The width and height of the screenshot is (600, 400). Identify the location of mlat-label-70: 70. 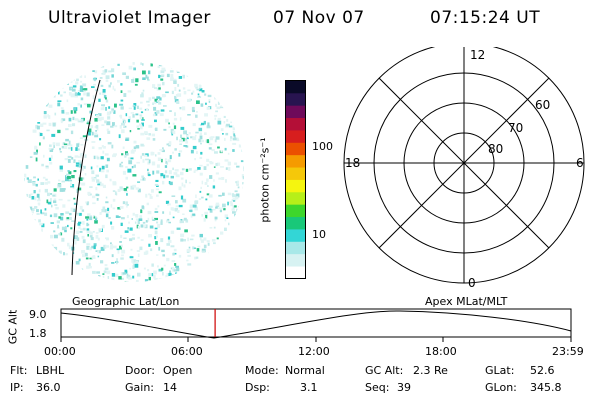
(515, 128).